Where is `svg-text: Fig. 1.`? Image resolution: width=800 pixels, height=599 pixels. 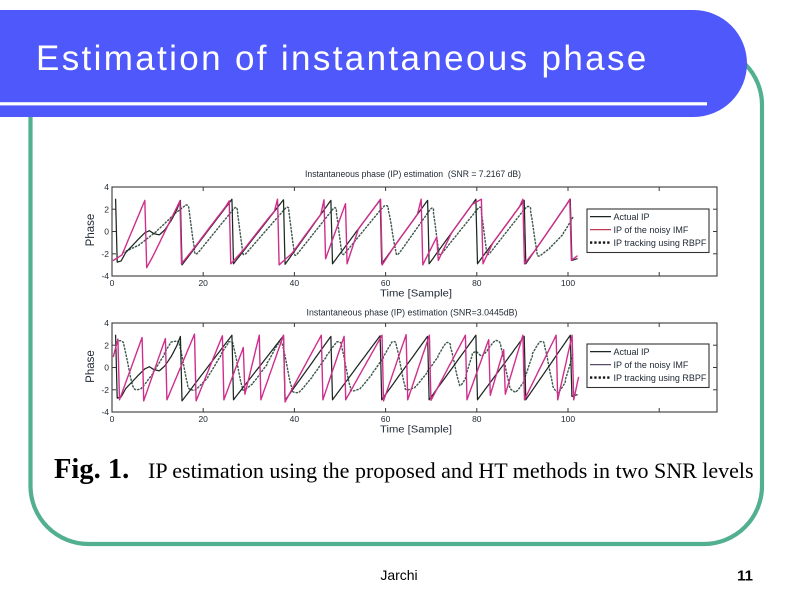 svg-text: Fig. 1. is located at coordinates (91, 469).